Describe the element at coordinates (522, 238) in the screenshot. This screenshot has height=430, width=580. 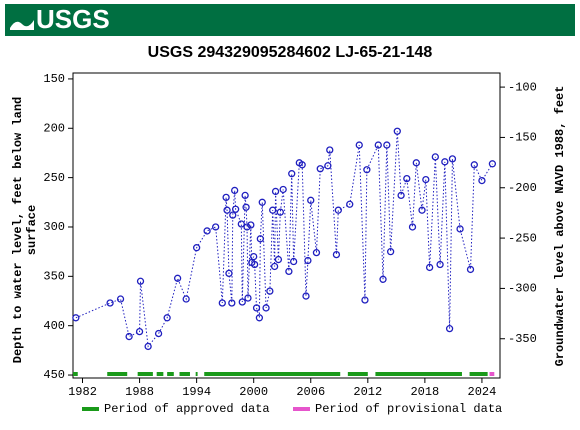
I see `y2-tick-label: -250` at that location.